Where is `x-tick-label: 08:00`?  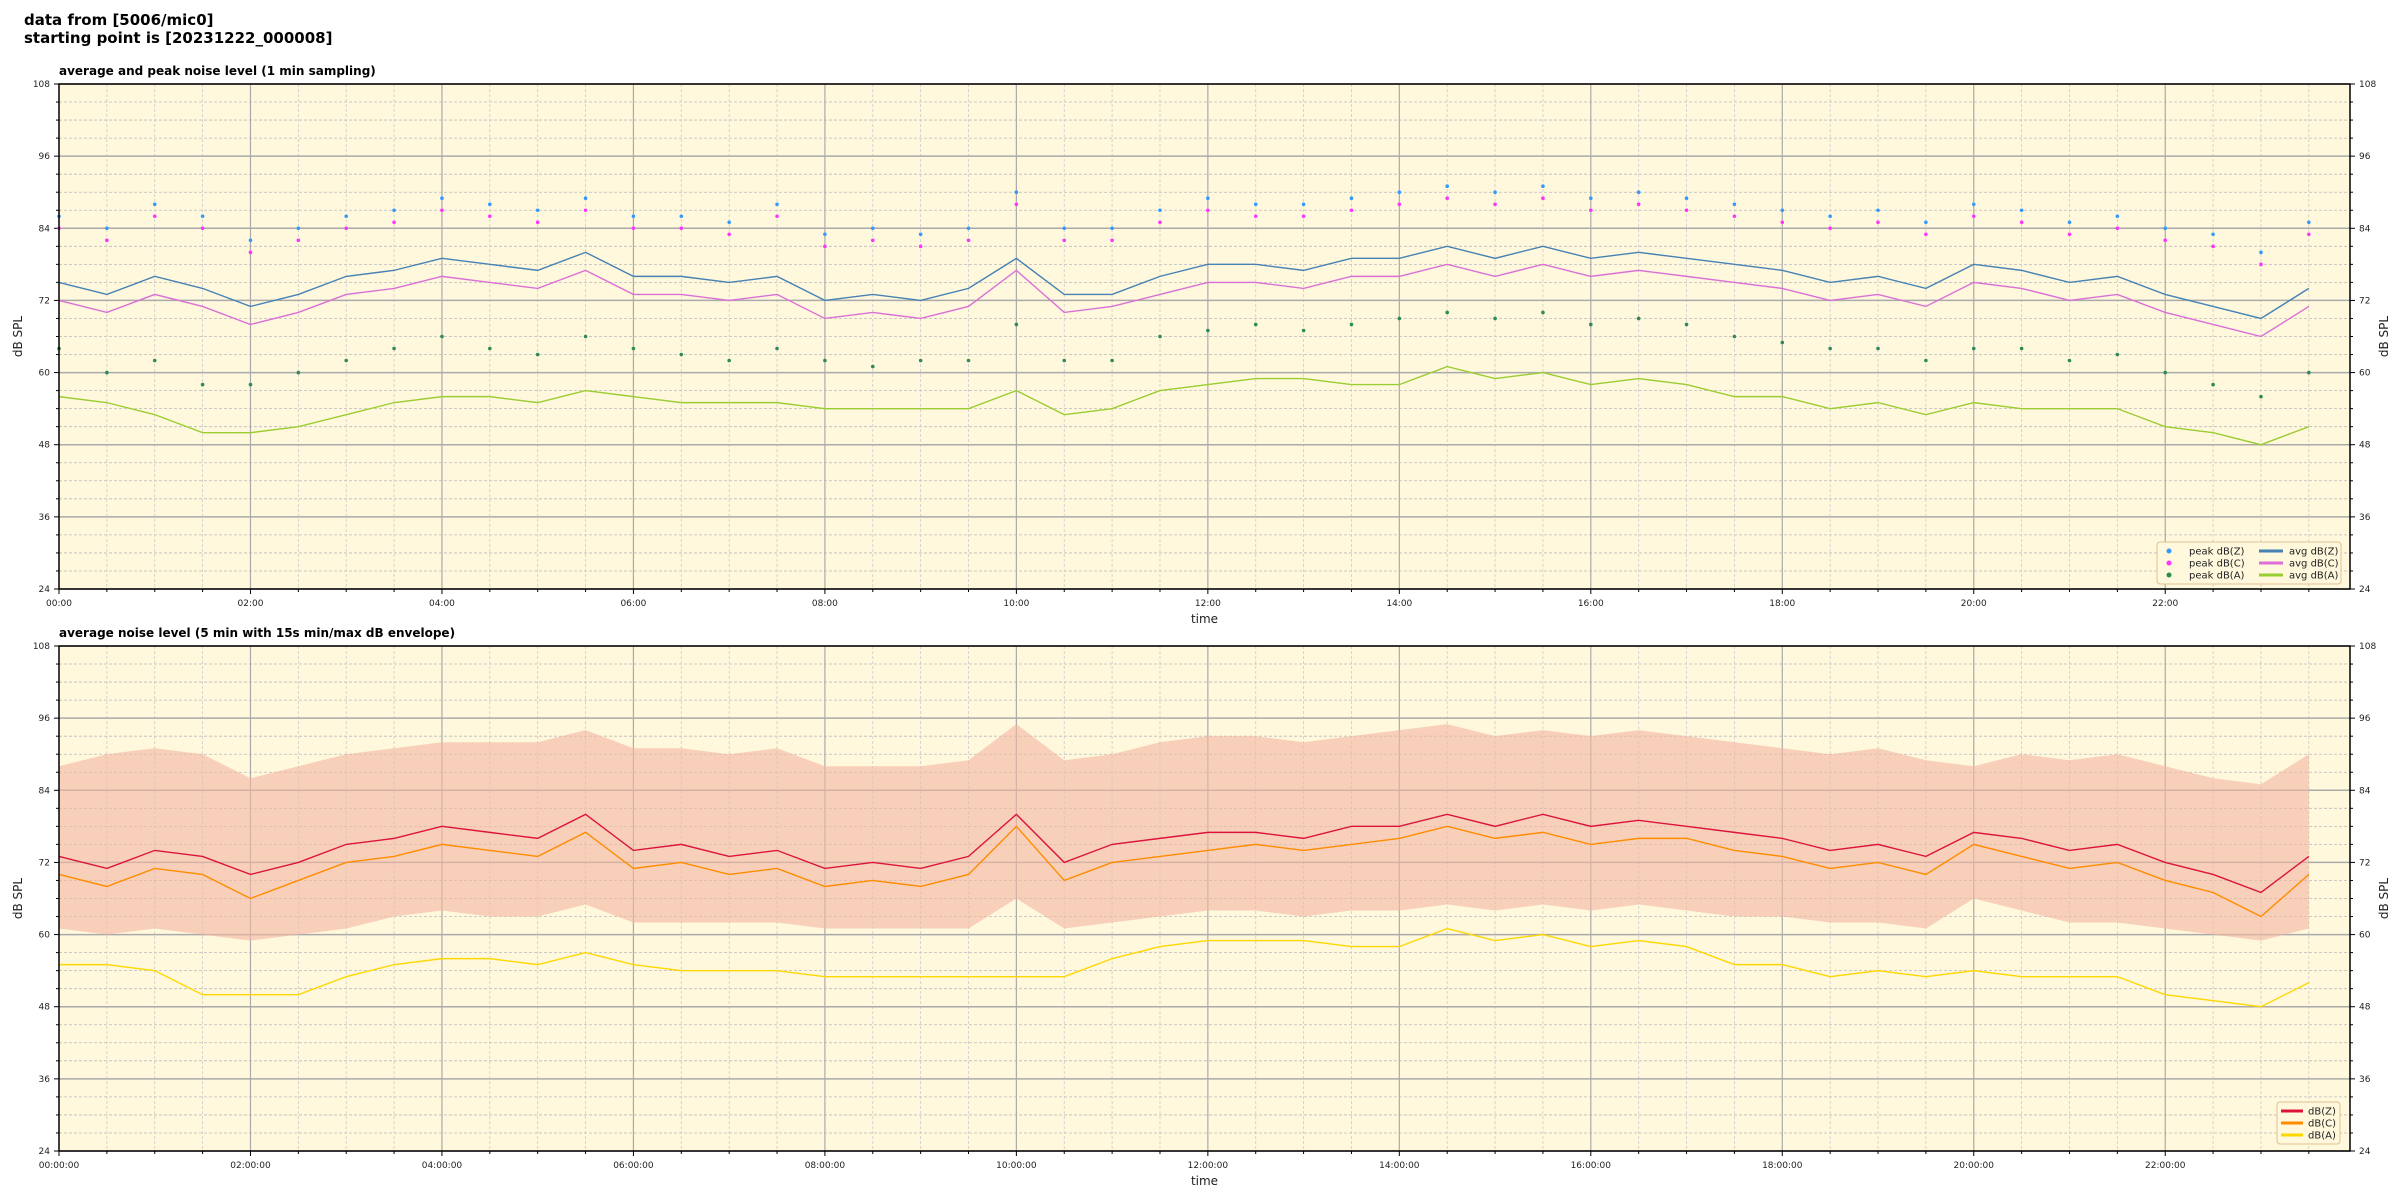
x-tick-label: 08:00 is located at coordinates (825, 604).